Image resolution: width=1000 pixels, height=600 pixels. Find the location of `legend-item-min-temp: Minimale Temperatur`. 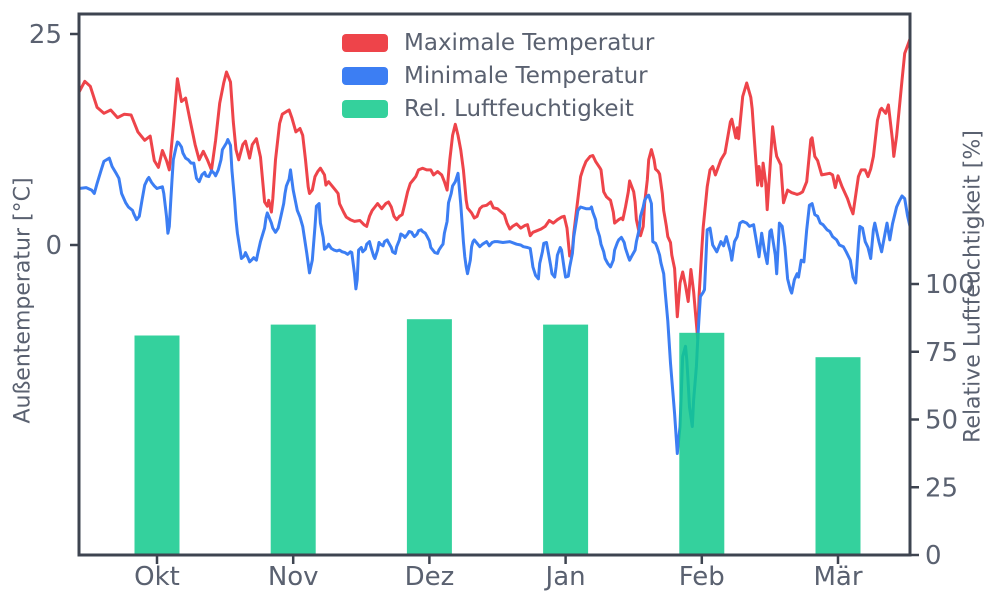

legend-item-min-temp: Minimale Temperatur is located at coordinates (498, 75).